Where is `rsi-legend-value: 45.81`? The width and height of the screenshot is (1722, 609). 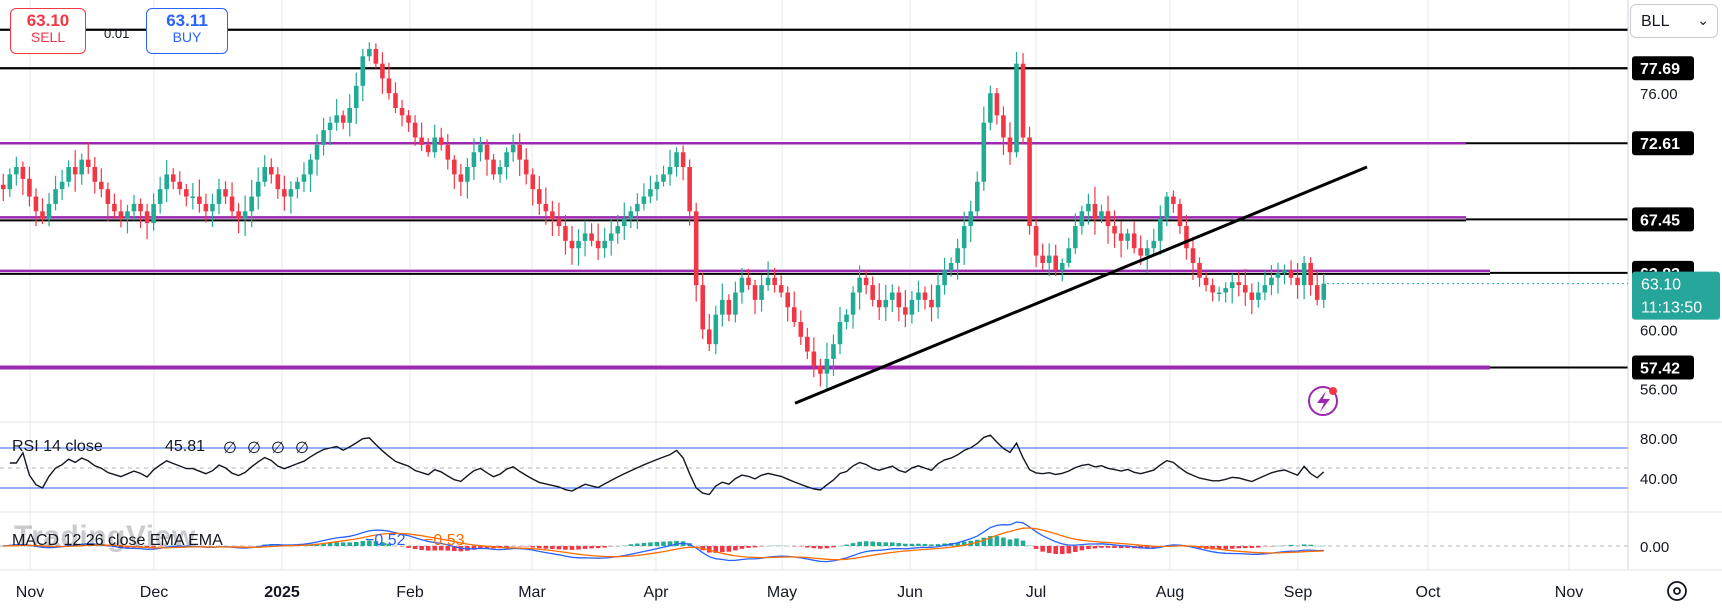
rsi-legend-value: 45.81 is located at coordinates (185, 446).